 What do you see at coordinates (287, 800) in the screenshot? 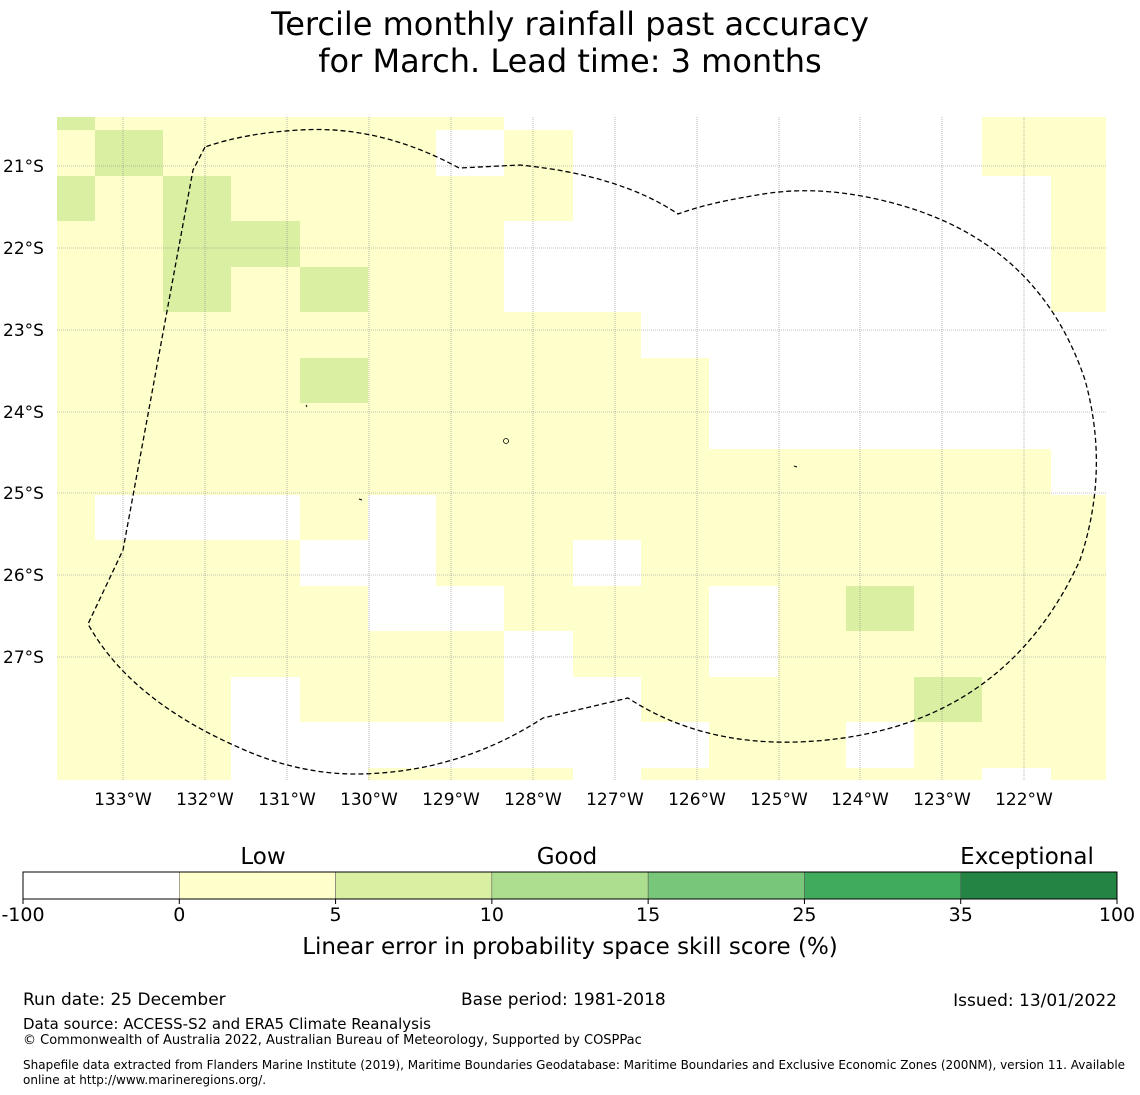
I see `longitude-label: 131°W` at bounding box center [287, 800].